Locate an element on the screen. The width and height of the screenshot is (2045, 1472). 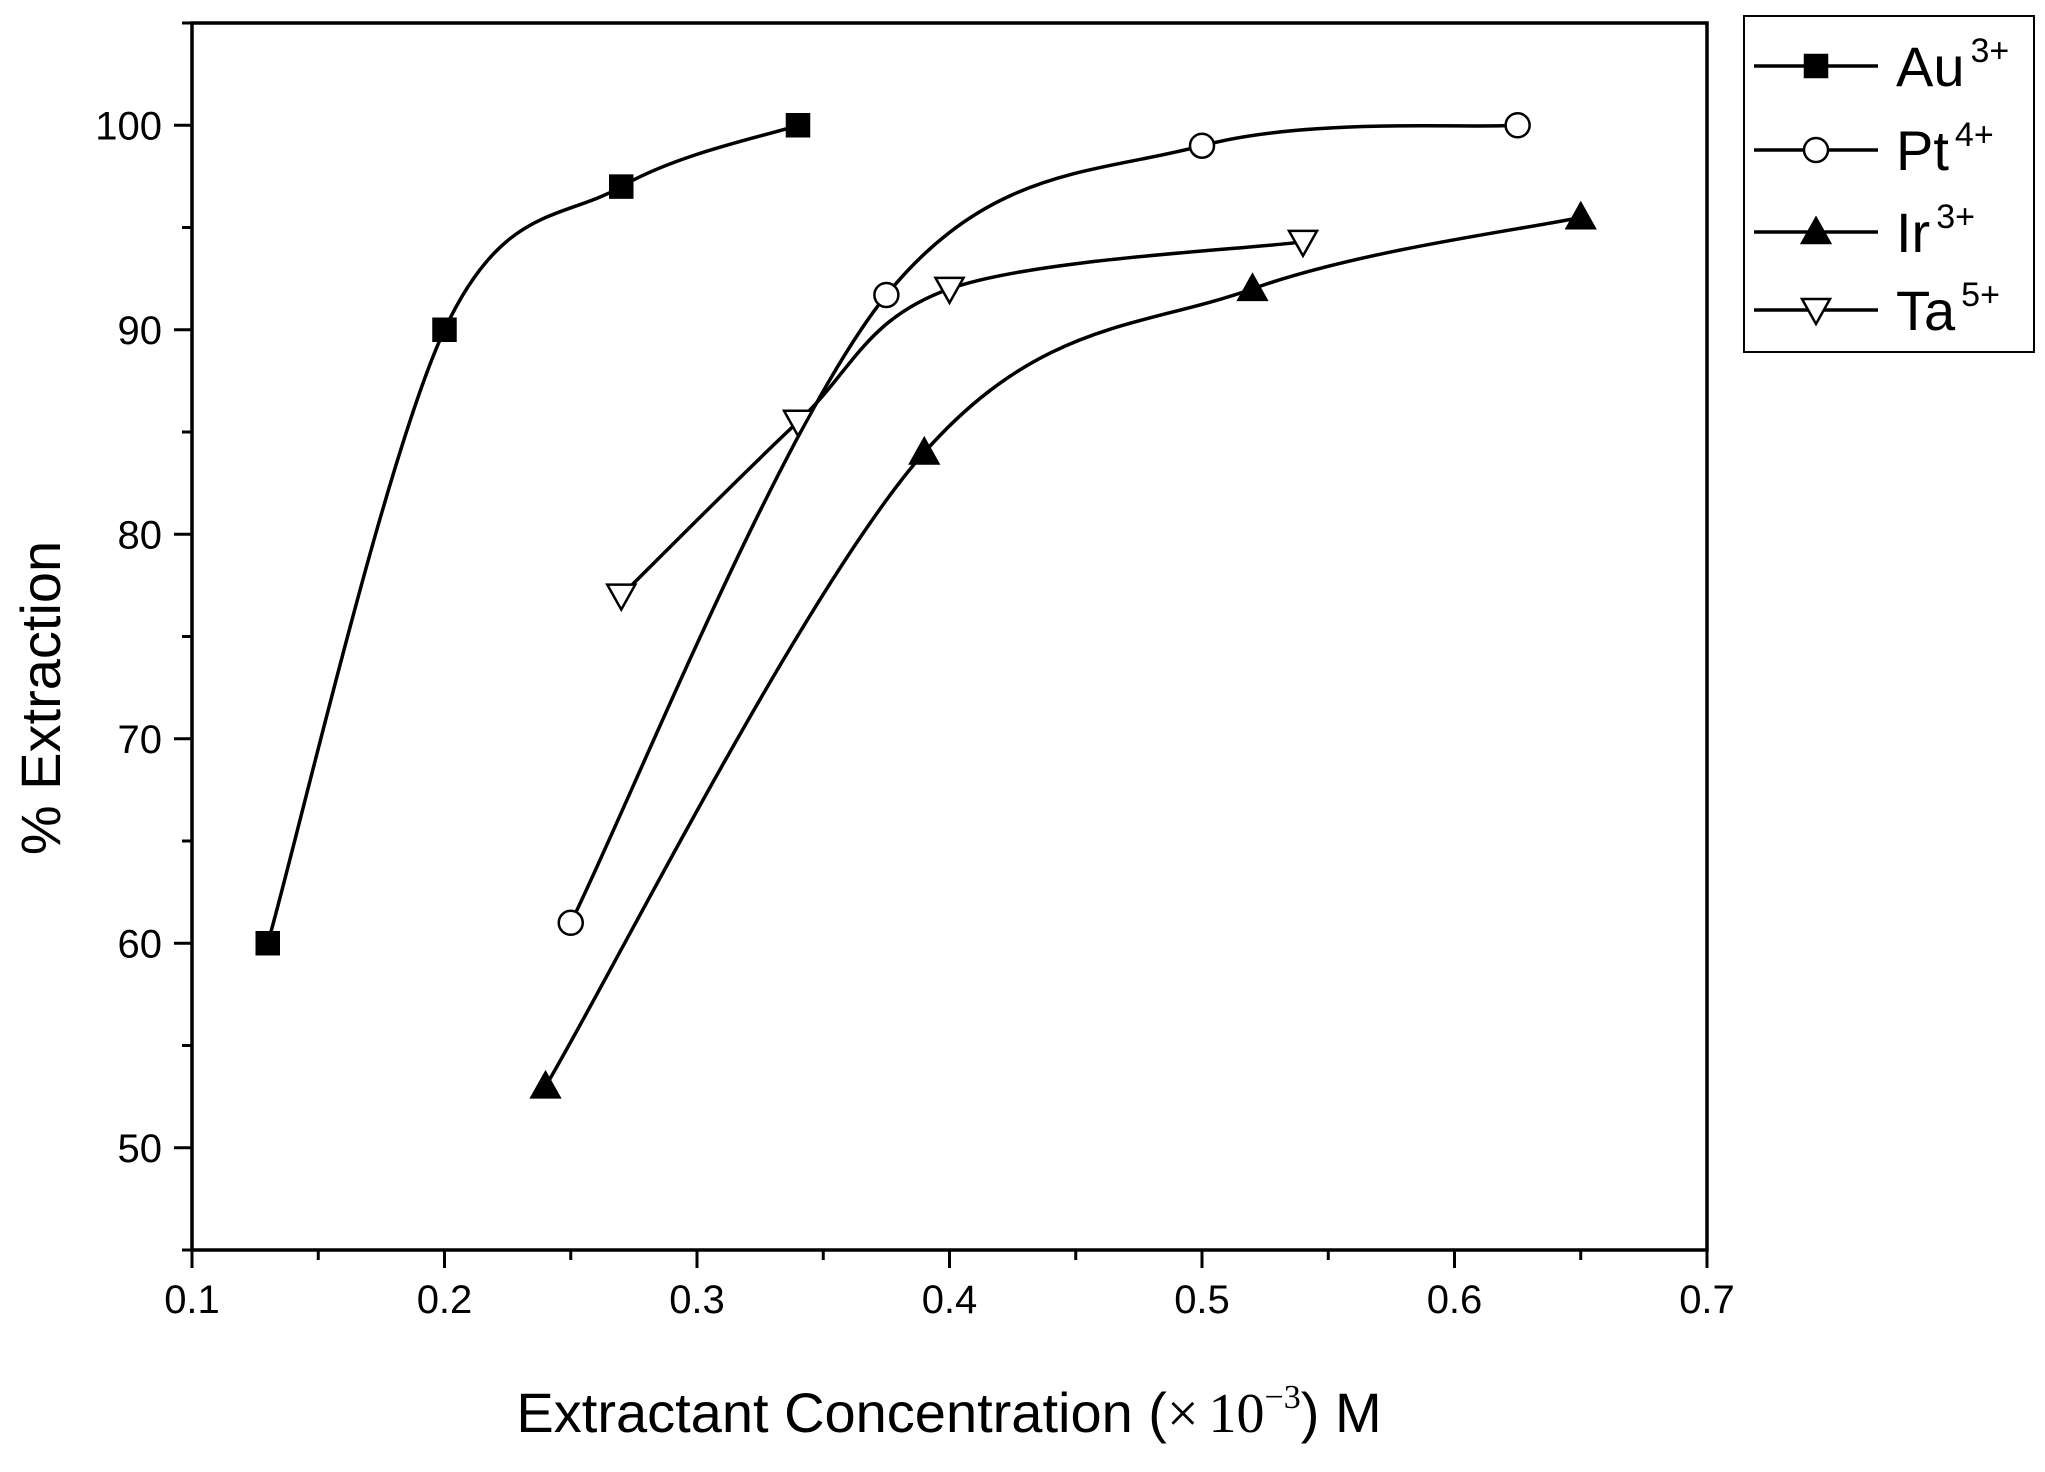
x-tick-label: 0.5 is located at coordinates (1202, 1300).